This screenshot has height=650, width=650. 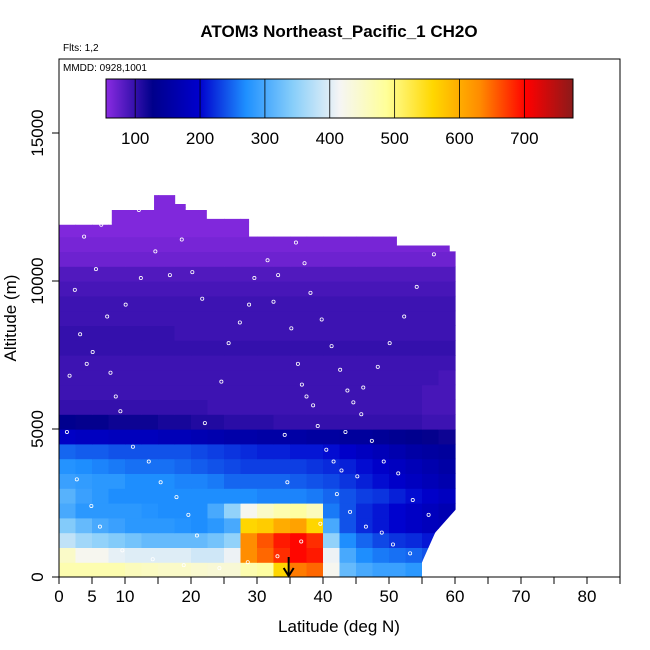 What do you see at coordinates (105, 68) in the screenshot?
I see `dates-note: MMDD: 0928,1001` at bounding box center [105, 68].